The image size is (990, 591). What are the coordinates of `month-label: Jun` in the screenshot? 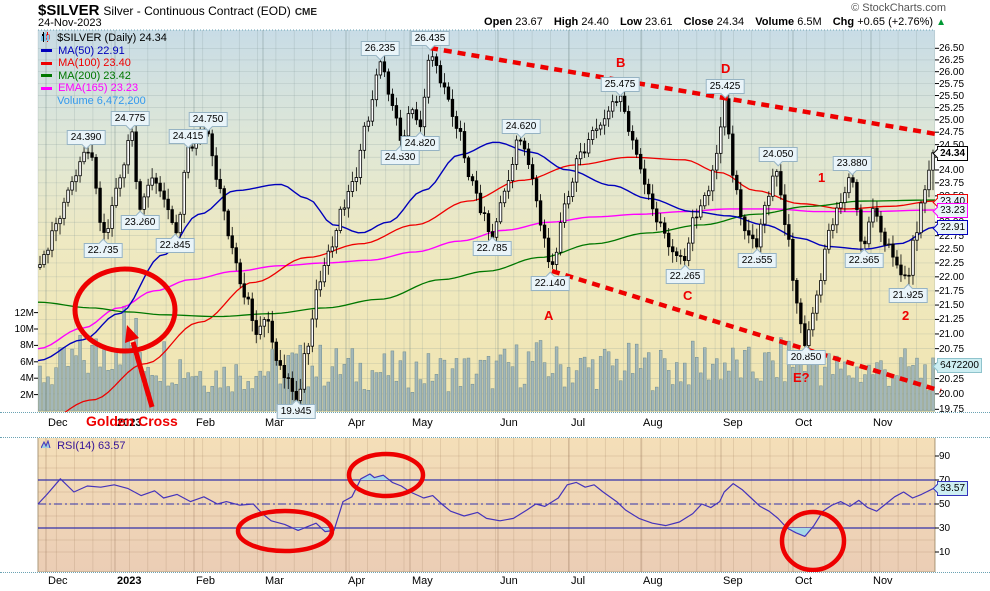 It's located at (509, 423).